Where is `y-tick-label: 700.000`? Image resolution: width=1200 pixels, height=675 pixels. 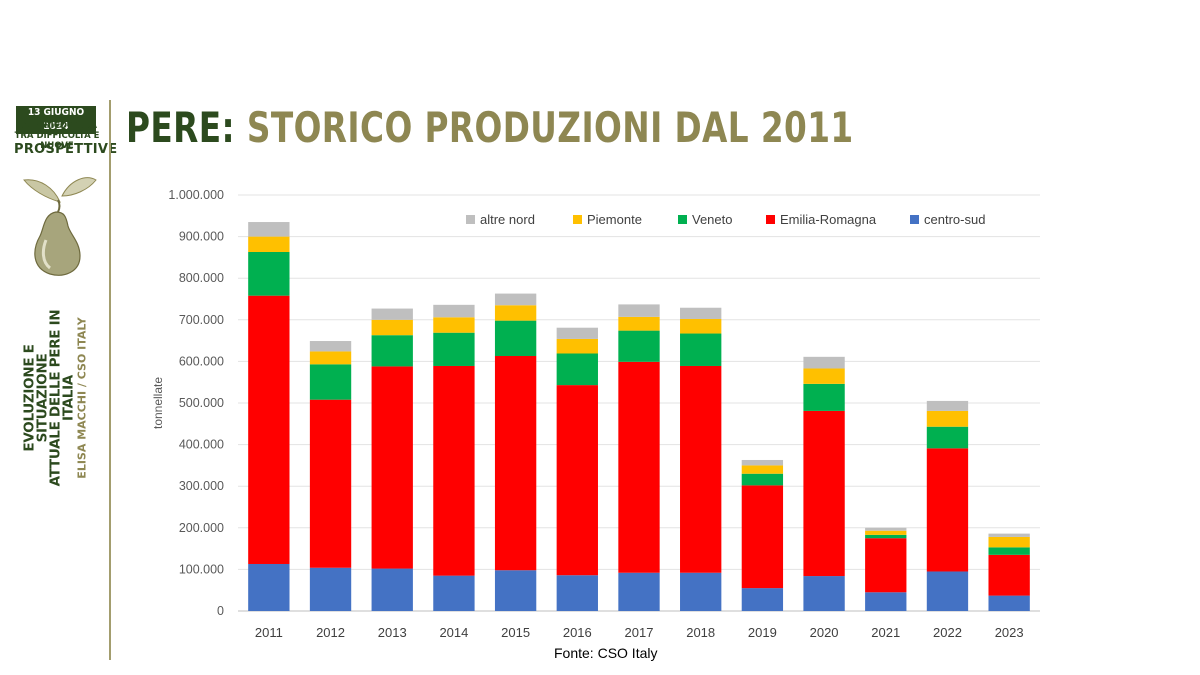
y-tick-label: 700.000 is located at coordinates (201, 320).